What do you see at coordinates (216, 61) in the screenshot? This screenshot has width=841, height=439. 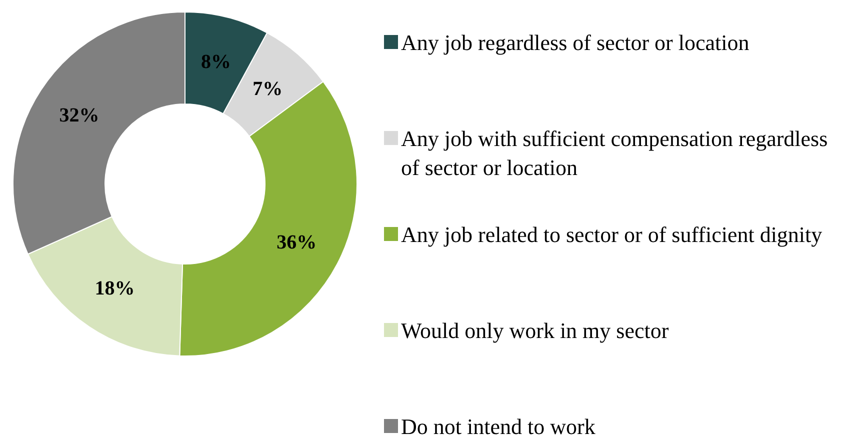 I see `data-label: 8%` at bounding box center [216, 61].